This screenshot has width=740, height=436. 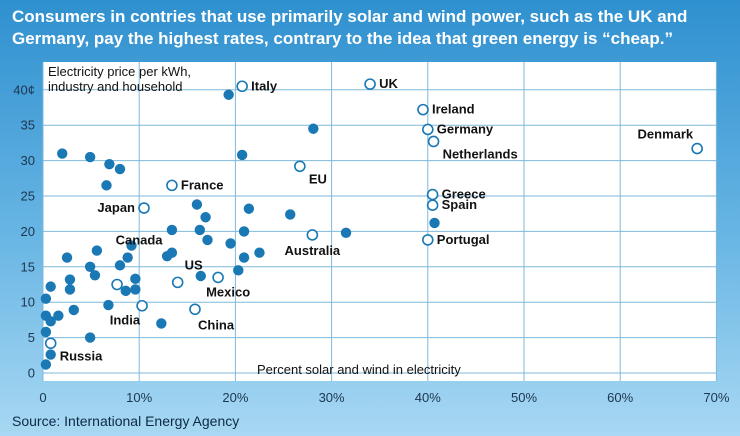 I want to click on y-axis-label-line-2: industry and household, so click(x=115, y=86).